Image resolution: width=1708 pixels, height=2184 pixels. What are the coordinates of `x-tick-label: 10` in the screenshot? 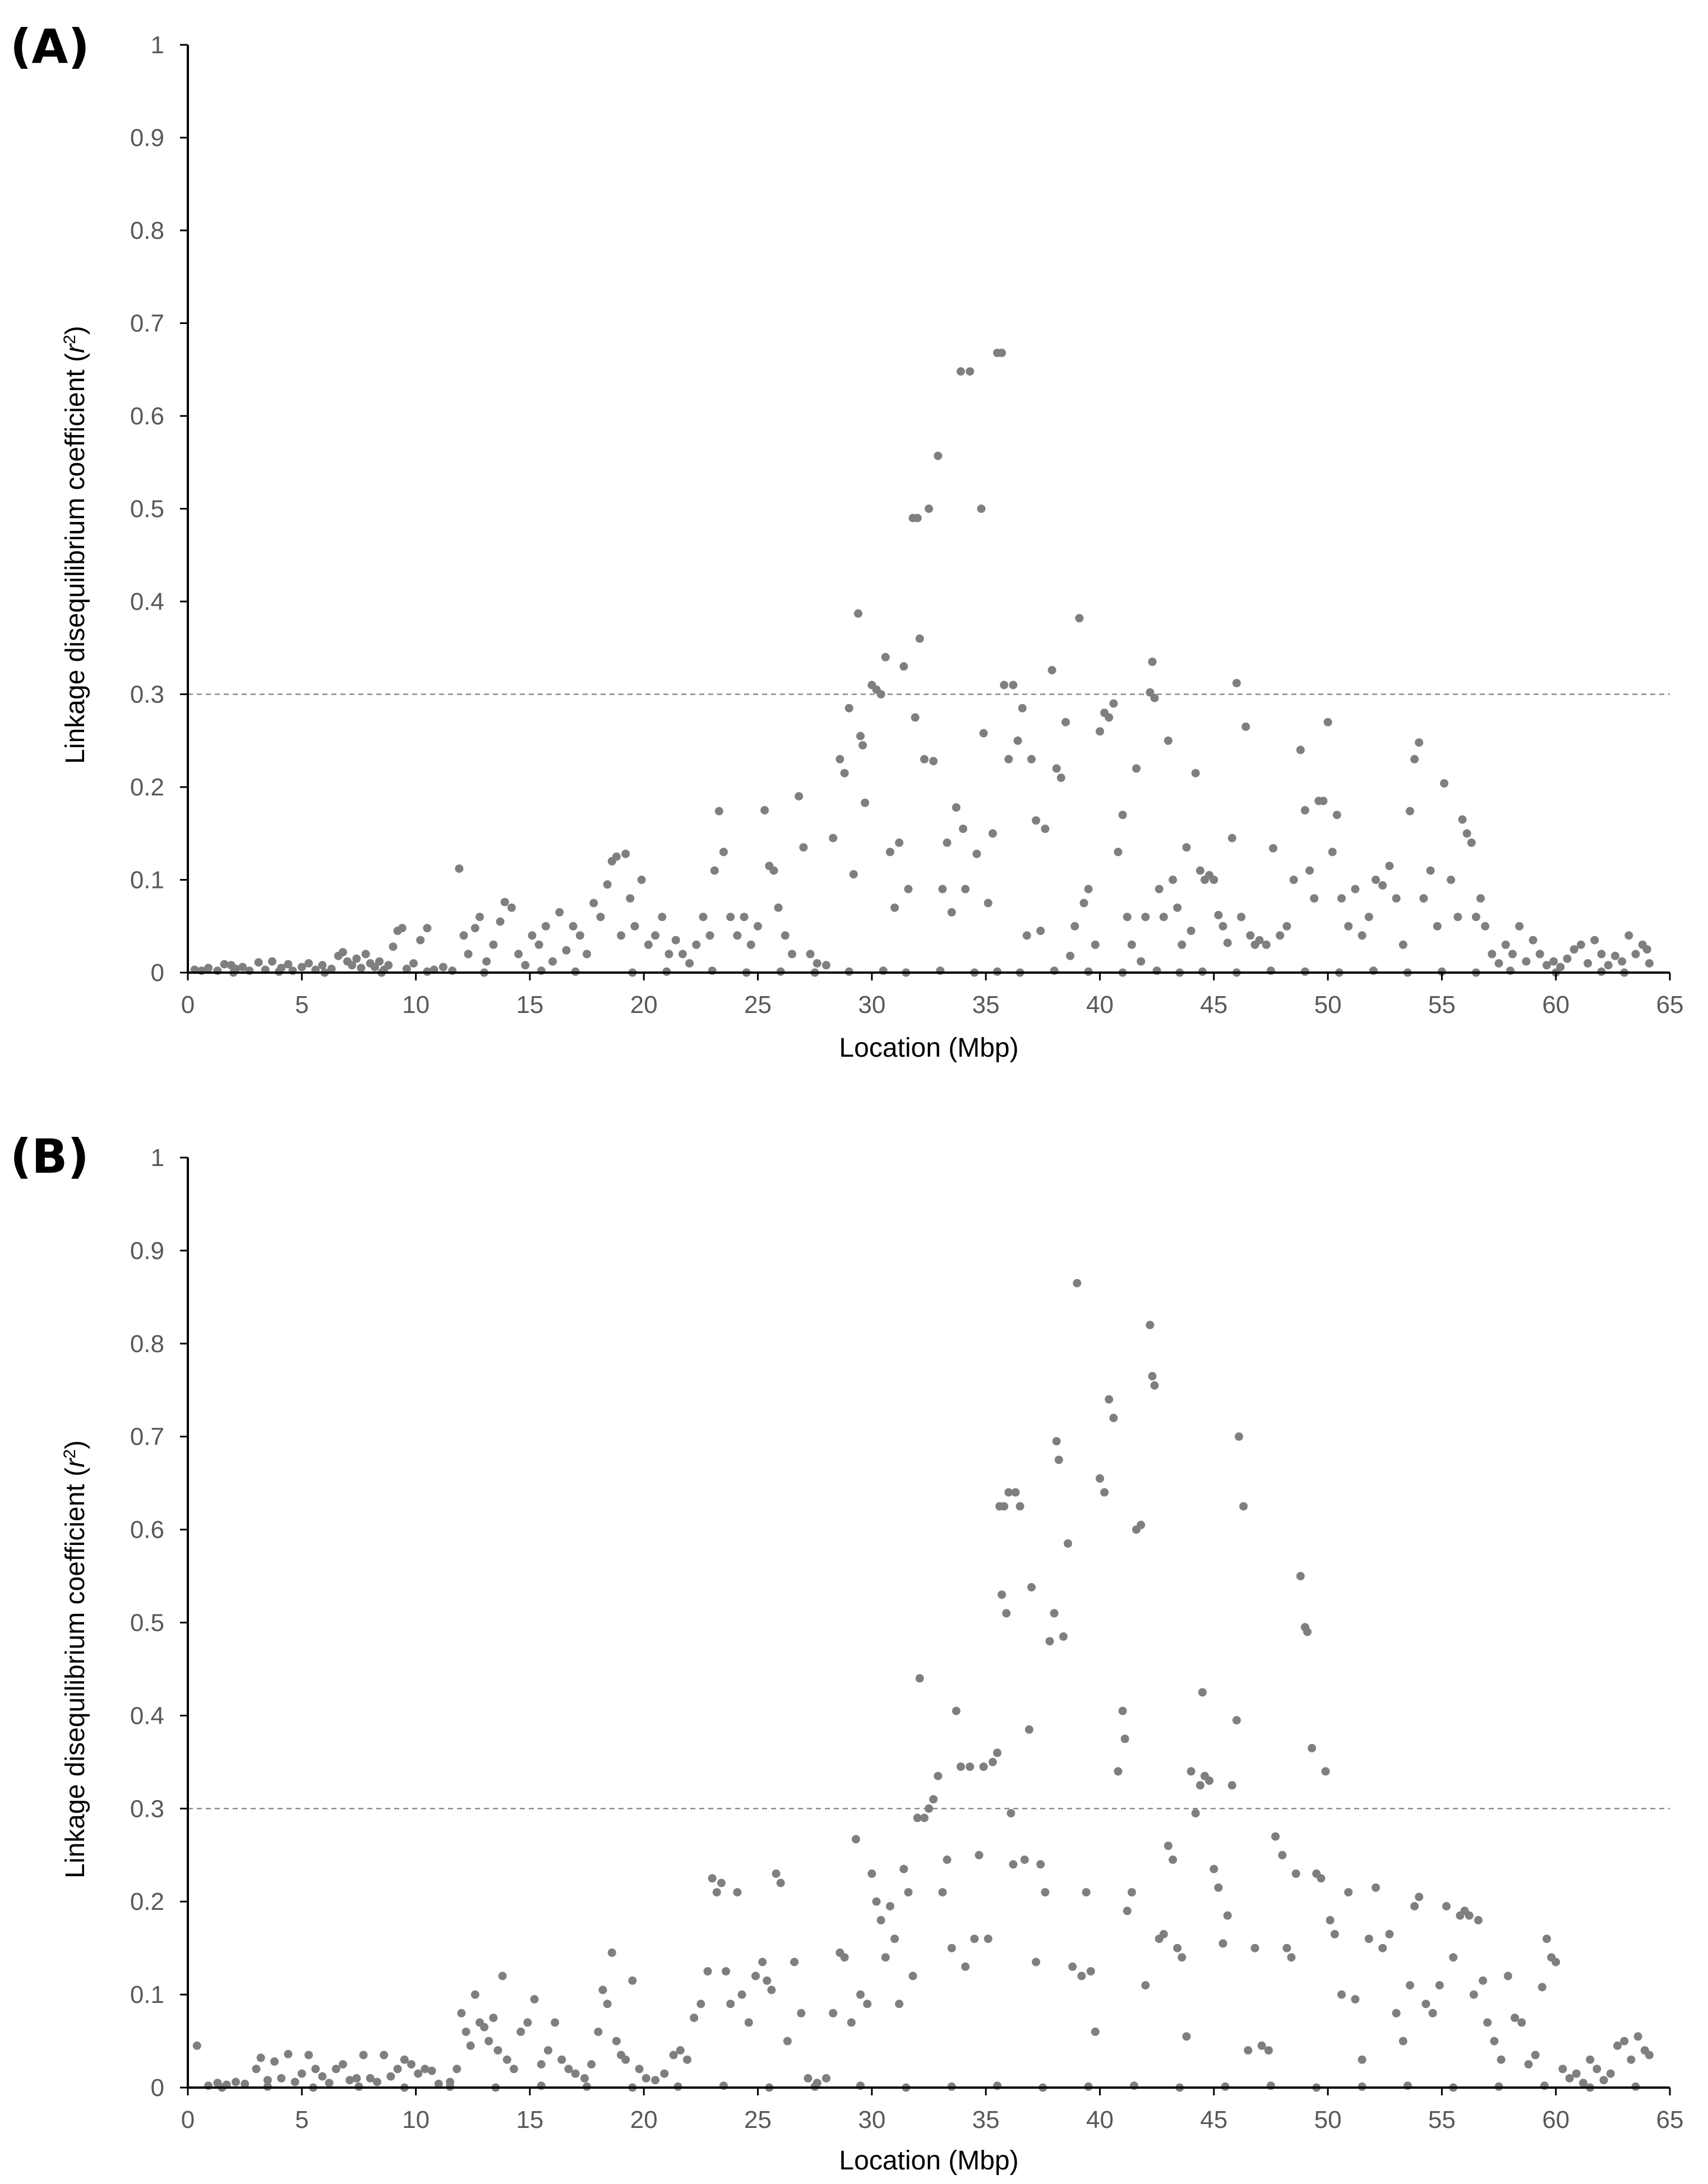 It's located at (416, 2120).